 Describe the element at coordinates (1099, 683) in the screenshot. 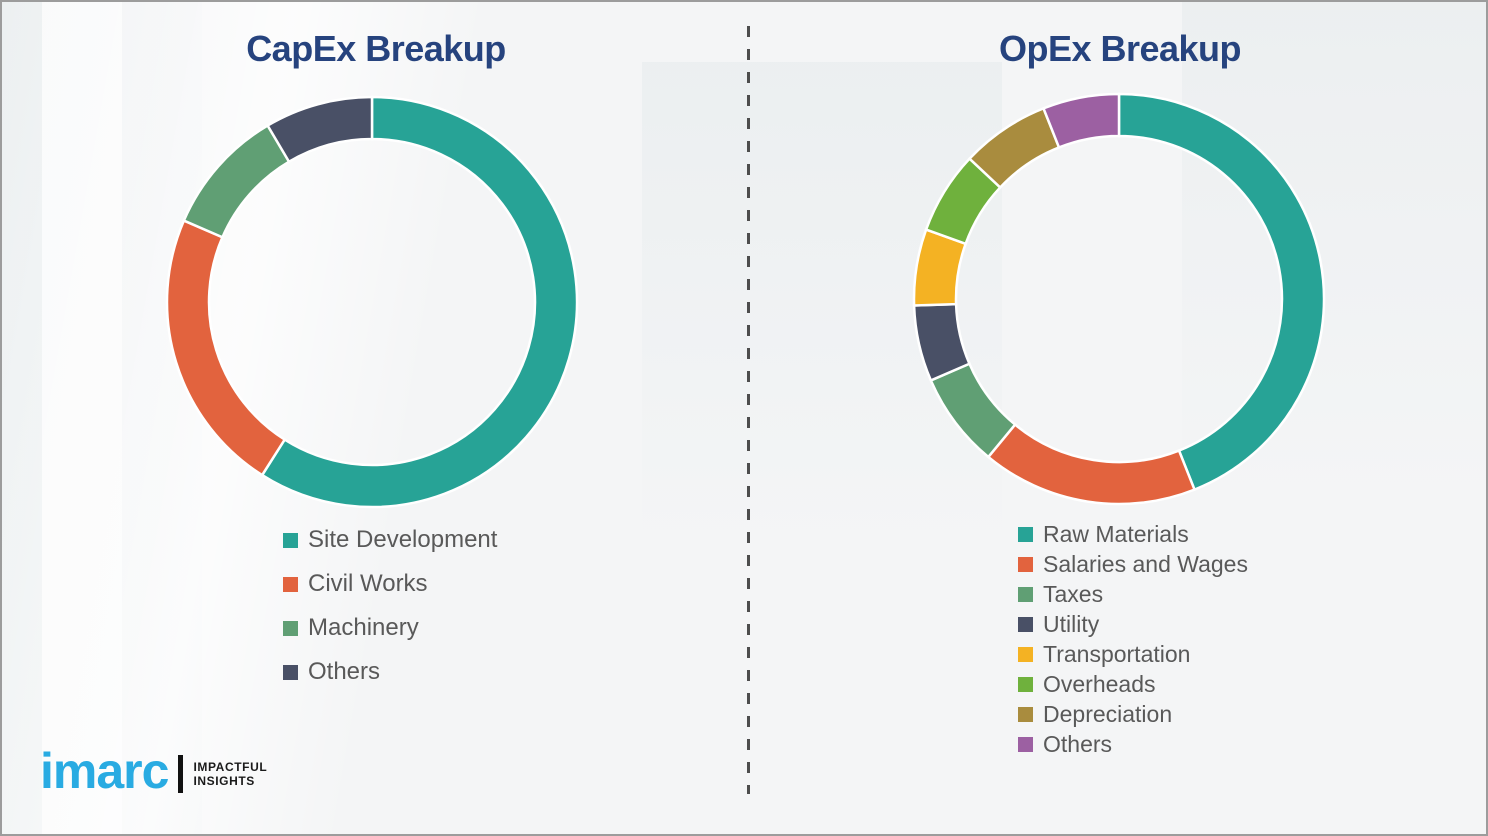

I see `legend-label: Overheads` at that location.